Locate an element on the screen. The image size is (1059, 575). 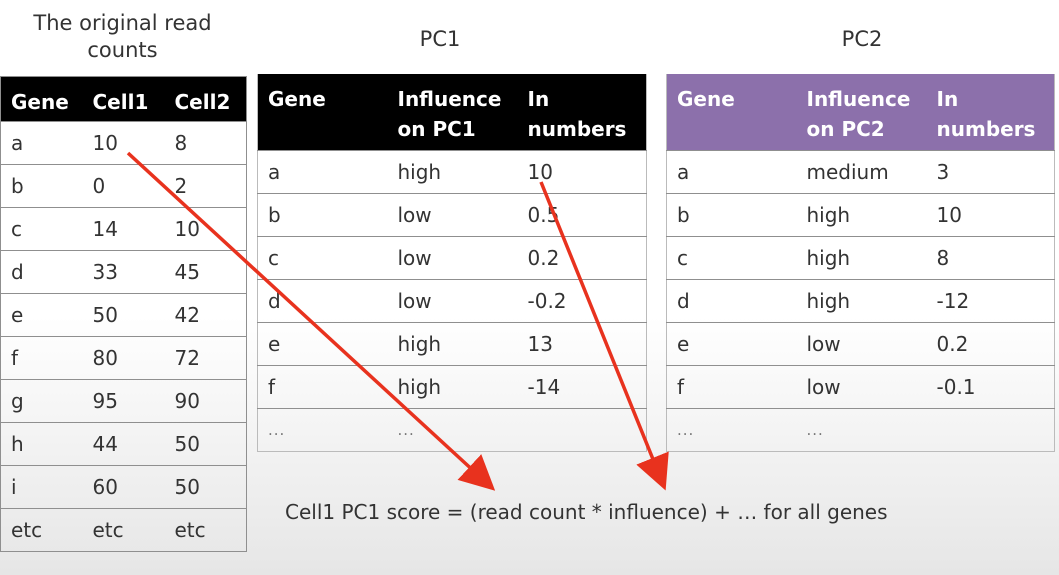
table-row: f high -14 is located at coordinates (452, 387).